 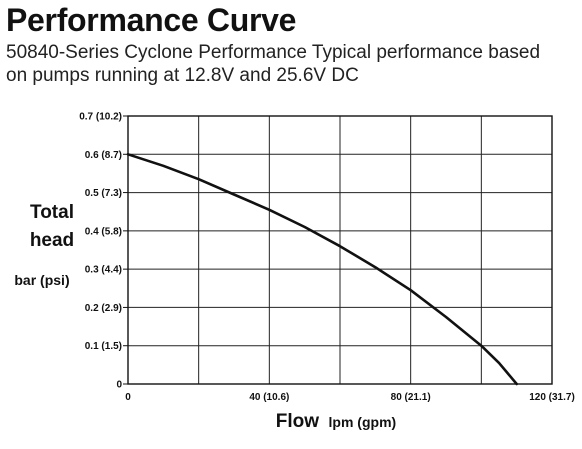 What do you see at coordinates (41, 280) in the screenshot?
I see `y-axis-unit: bar (psi)` at bounding box center [41, 280].